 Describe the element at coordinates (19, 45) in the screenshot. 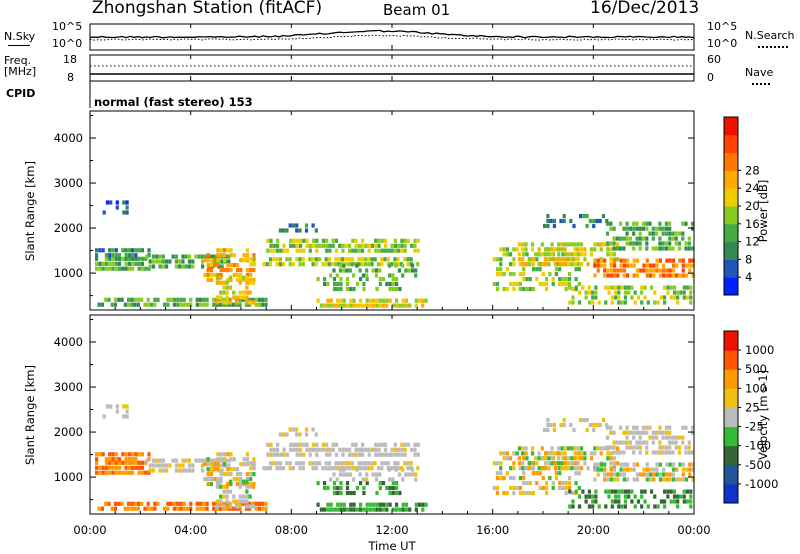

I see `nsky-legend-line` at that location.